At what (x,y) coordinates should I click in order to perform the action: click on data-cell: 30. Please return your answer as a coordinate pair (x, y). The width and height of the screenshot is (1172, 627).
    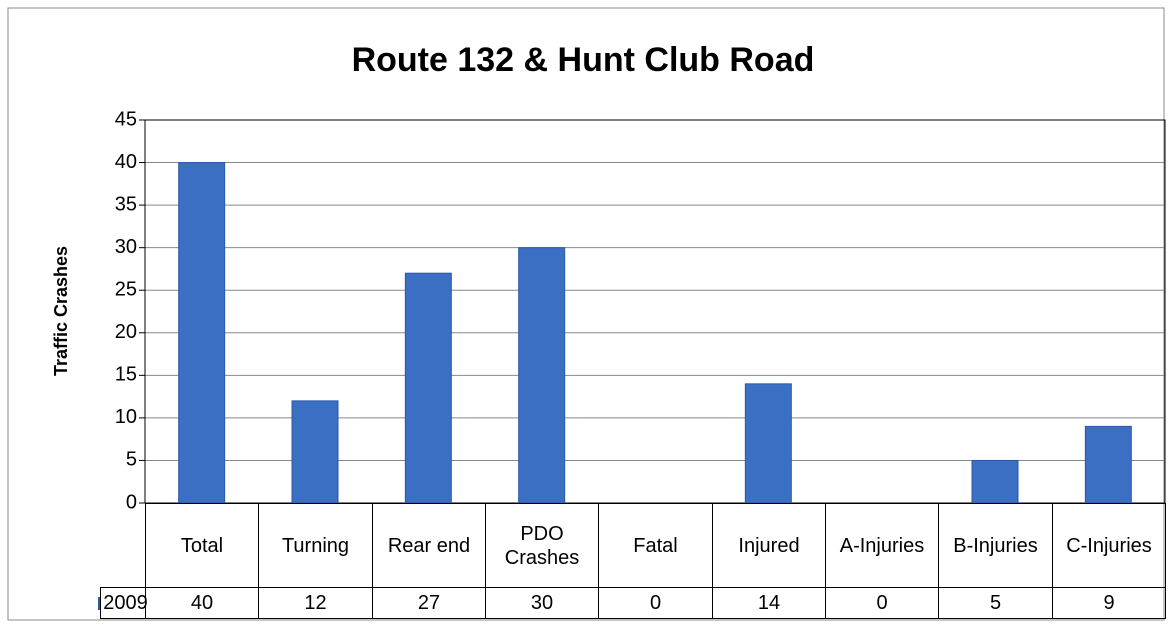
    Looking at the image, I should click on (542, 603).